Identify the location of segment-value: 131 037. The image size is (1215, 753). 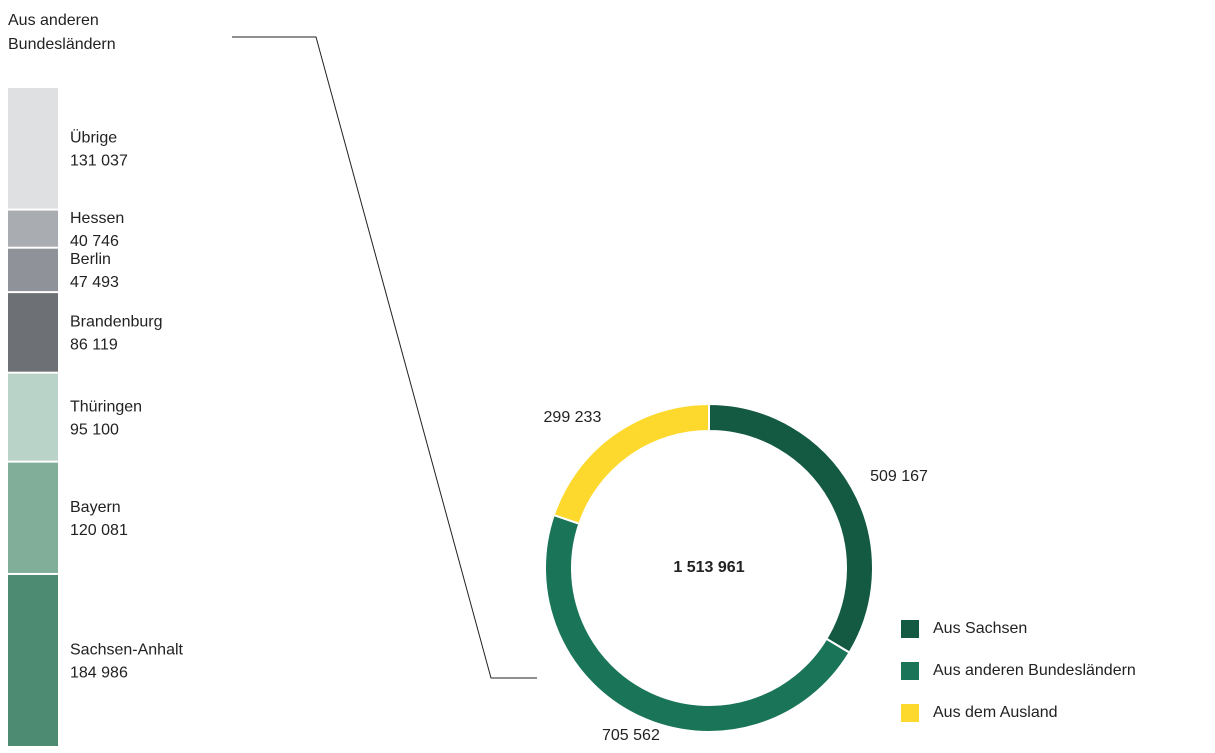
(99, 161).